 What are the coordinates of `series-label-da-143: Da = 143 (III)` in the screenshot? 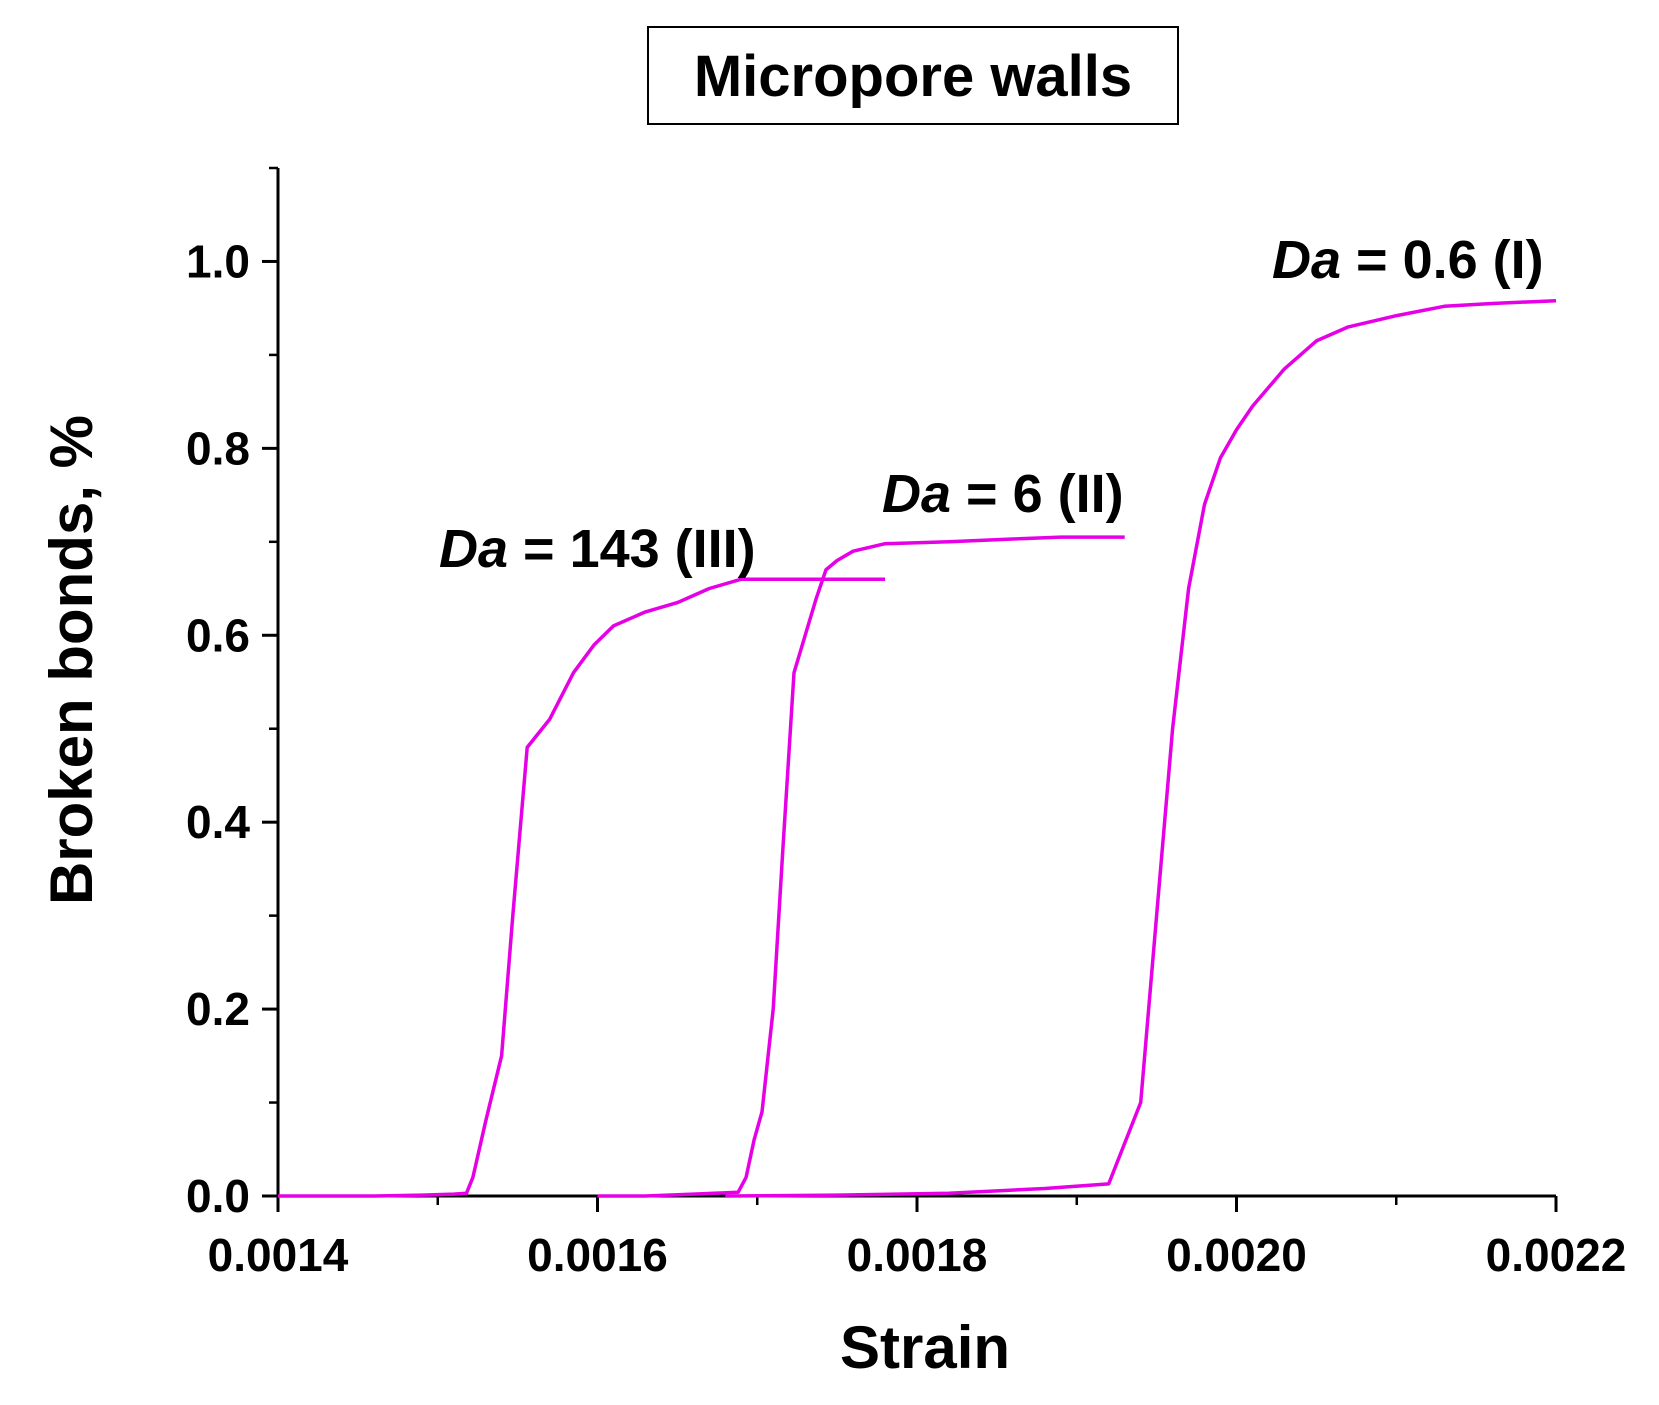 It's located at (597, 549).